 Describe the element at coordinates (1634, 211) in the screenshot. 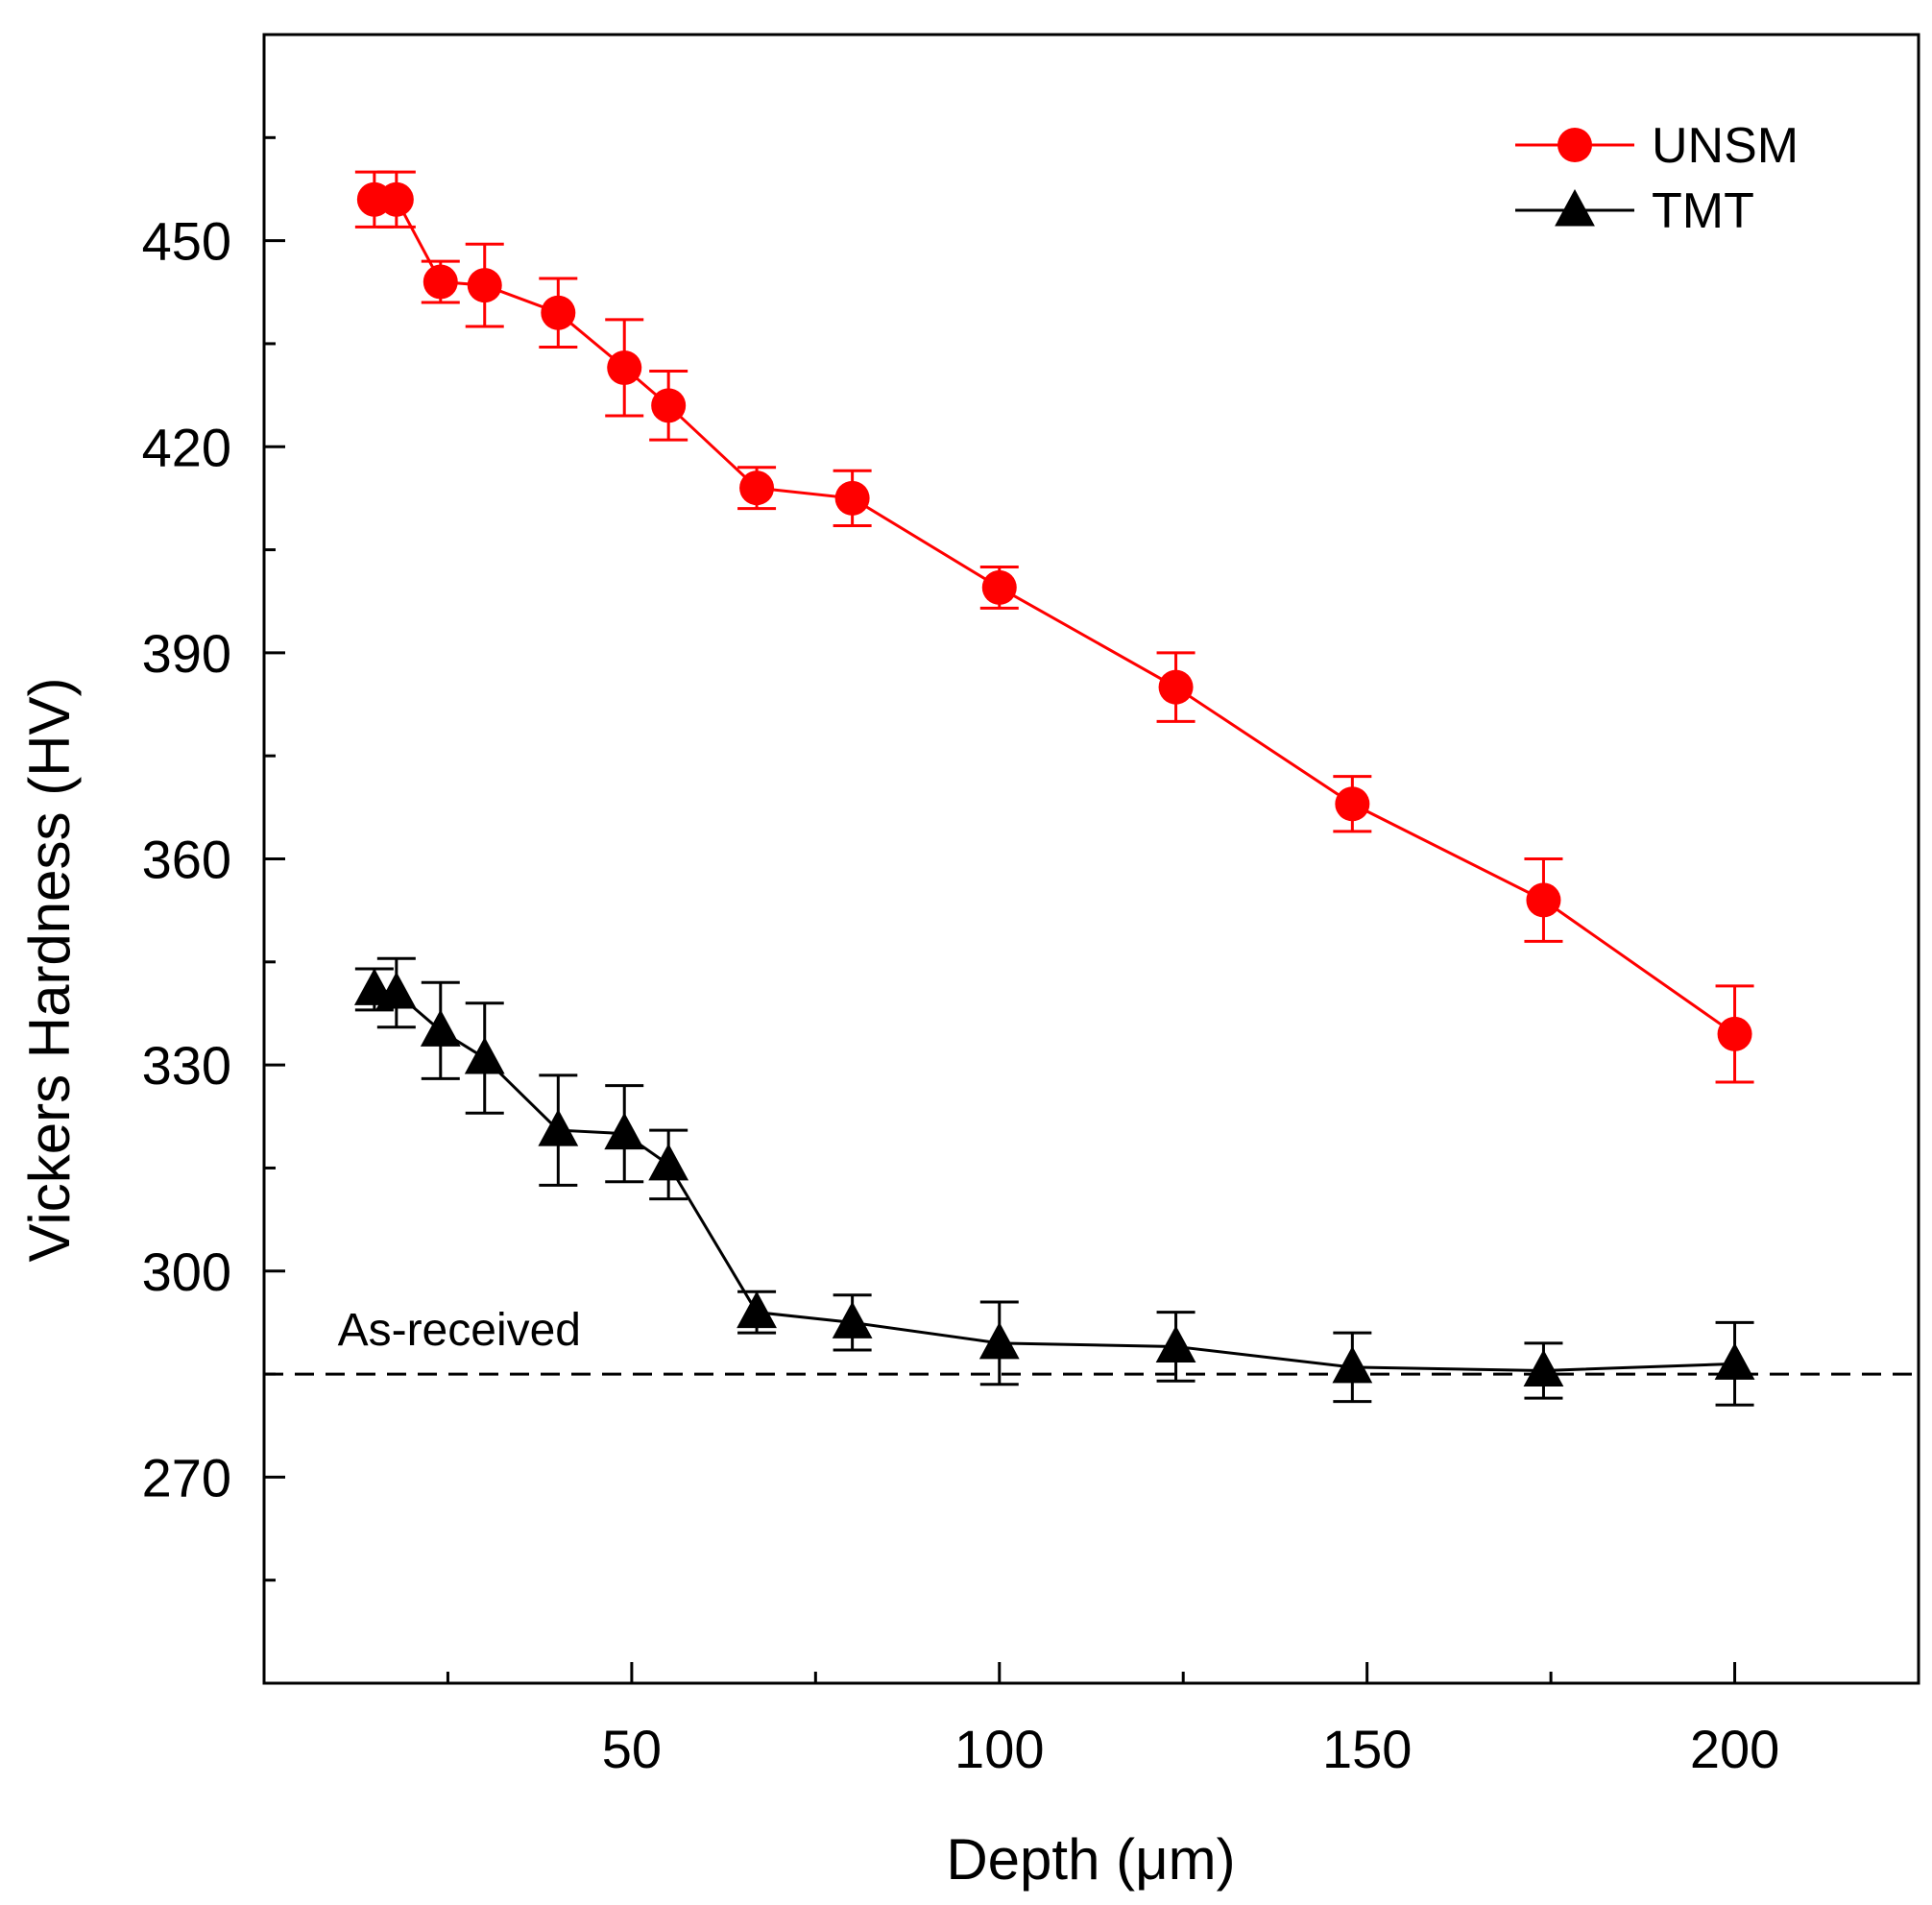

I see `legend-item-tmt: TMT` at that location.